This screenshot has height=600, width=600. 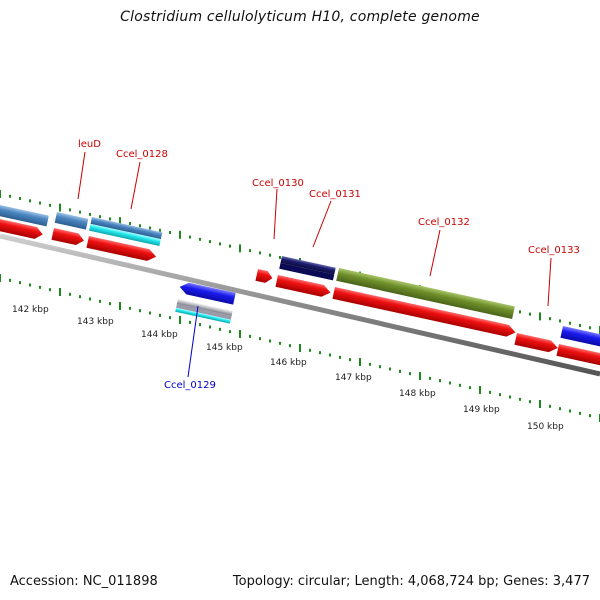 I want to click on kbp-label: 147 kbp, so click(x=353, y=378).